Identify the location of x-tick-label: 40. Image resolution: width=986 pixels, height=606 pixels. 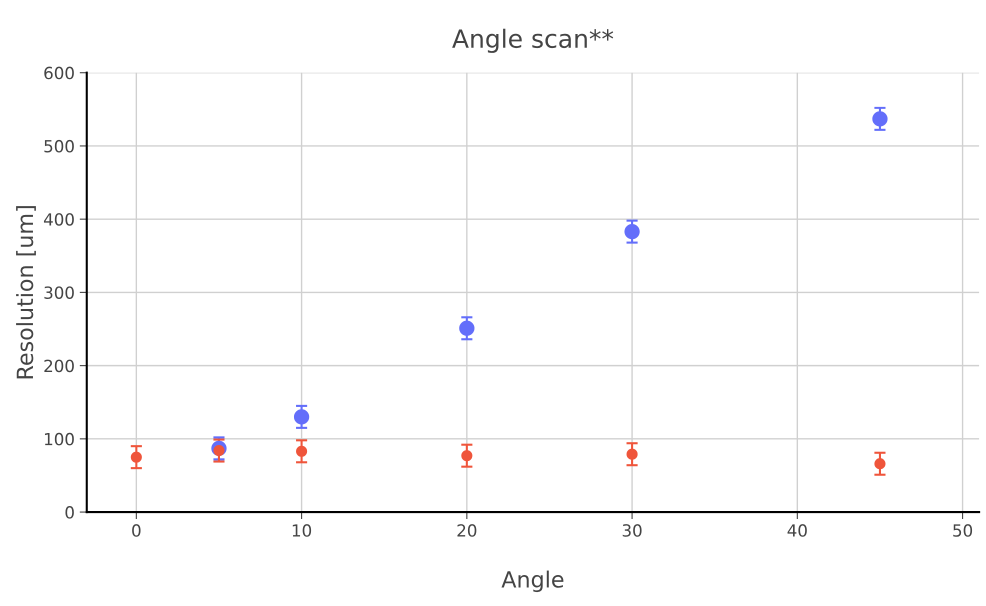
(797, 530).